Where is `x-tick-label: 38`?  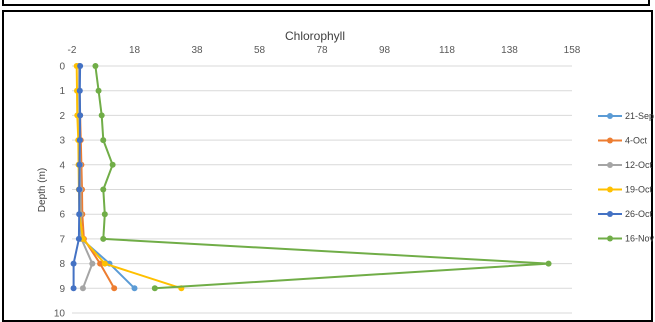 x-tick-label: 38 is located at coordinates (197, 50).